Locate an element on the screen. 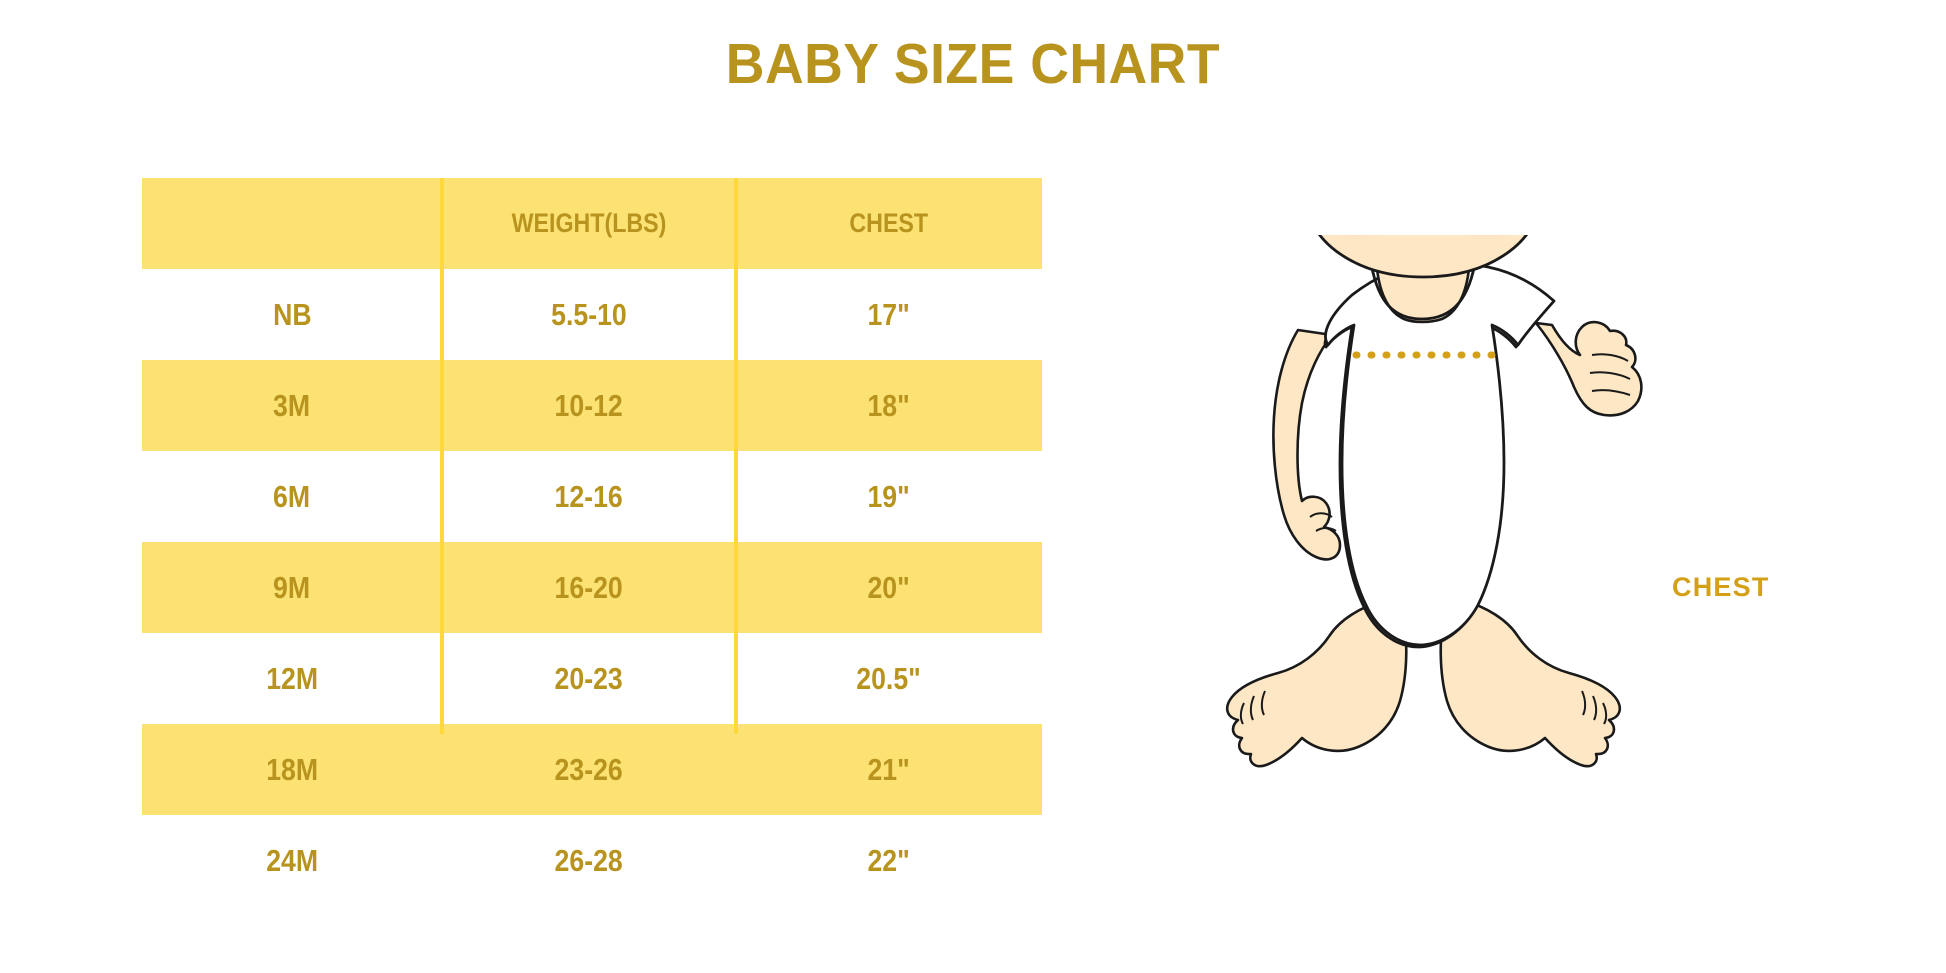  baby-face is located at coordinates (1423, 257).